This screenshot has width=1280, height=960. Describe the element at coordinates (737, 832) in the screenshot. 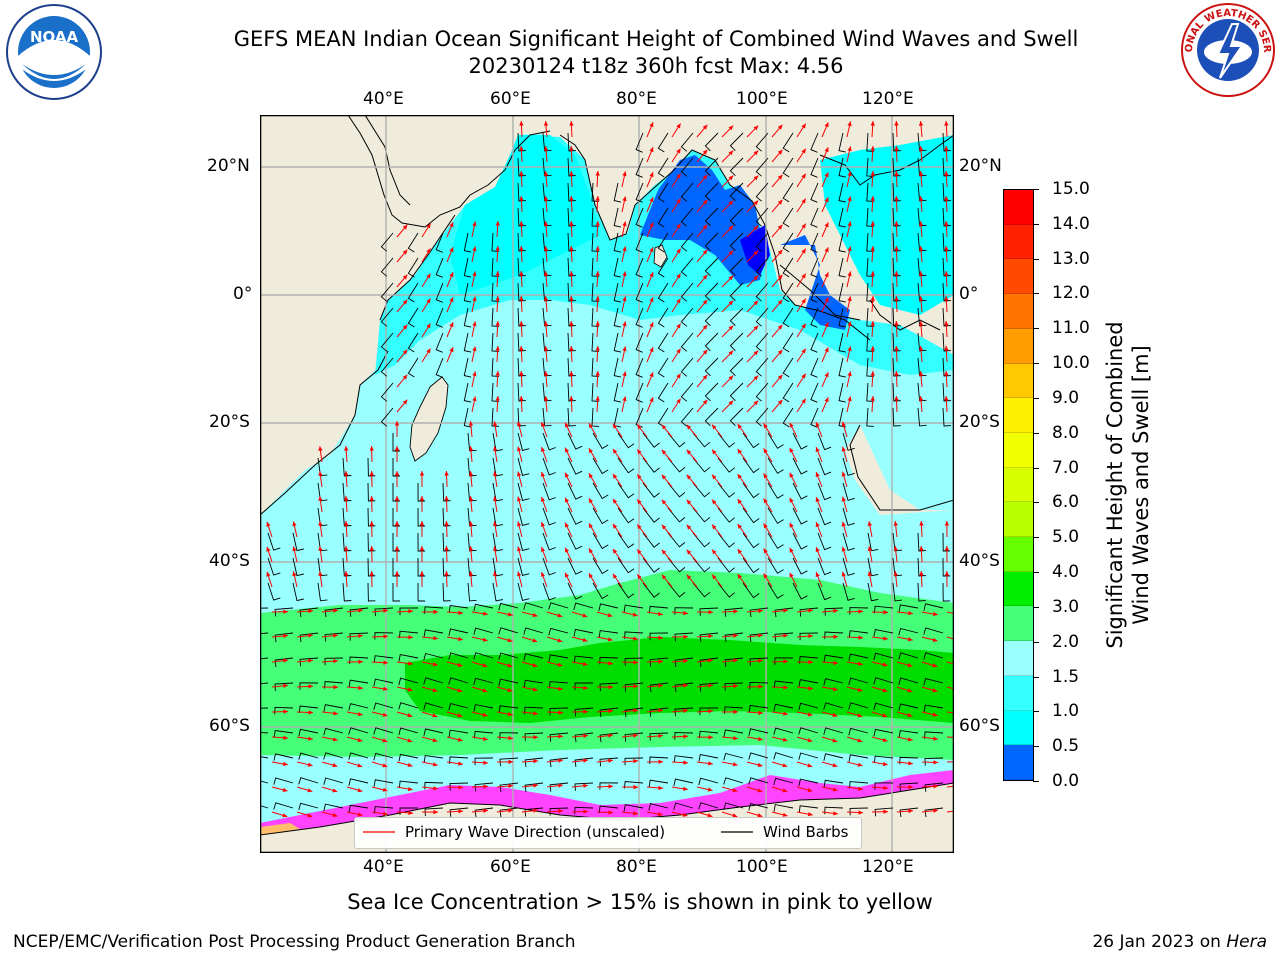

I see `wind-barb-legend-icon` at that location.